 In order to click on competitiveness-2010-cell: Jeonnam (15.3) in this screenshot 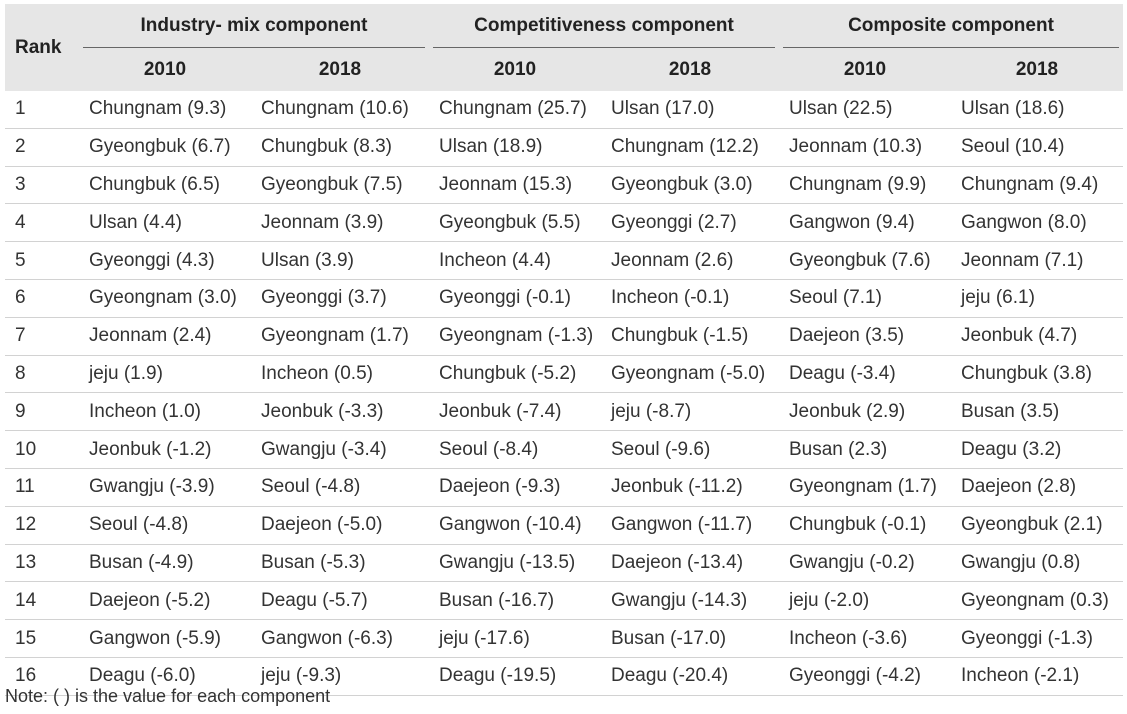, I will do `click(515, 185)`.